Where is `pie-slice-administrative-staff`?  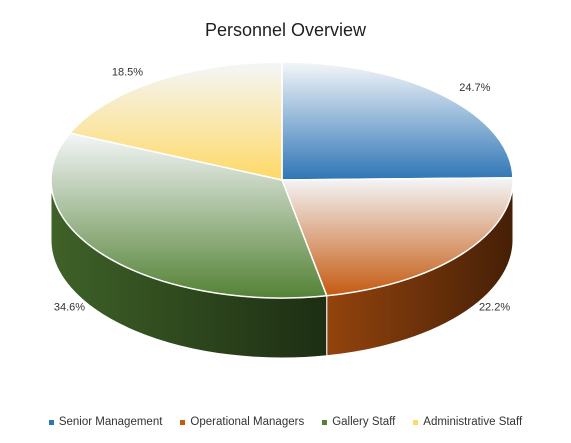 pie-slice-administrative-staff is located at coordinates (175, 121).